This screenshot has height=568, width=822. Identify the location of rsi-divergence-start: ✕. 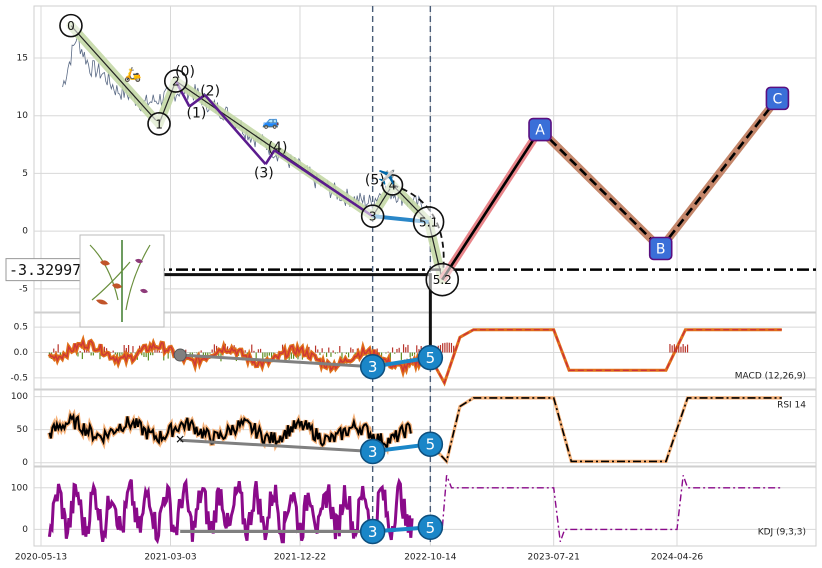
(180, 440).